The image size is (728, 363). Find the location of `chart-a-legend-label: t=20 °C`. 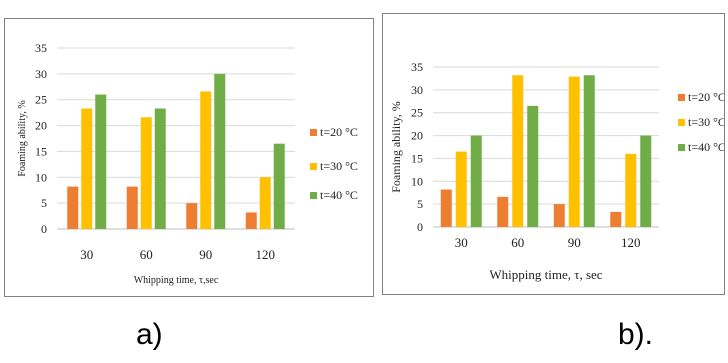

chart-a-legend-label: t=20 °C is located at coordinates (339, 132).